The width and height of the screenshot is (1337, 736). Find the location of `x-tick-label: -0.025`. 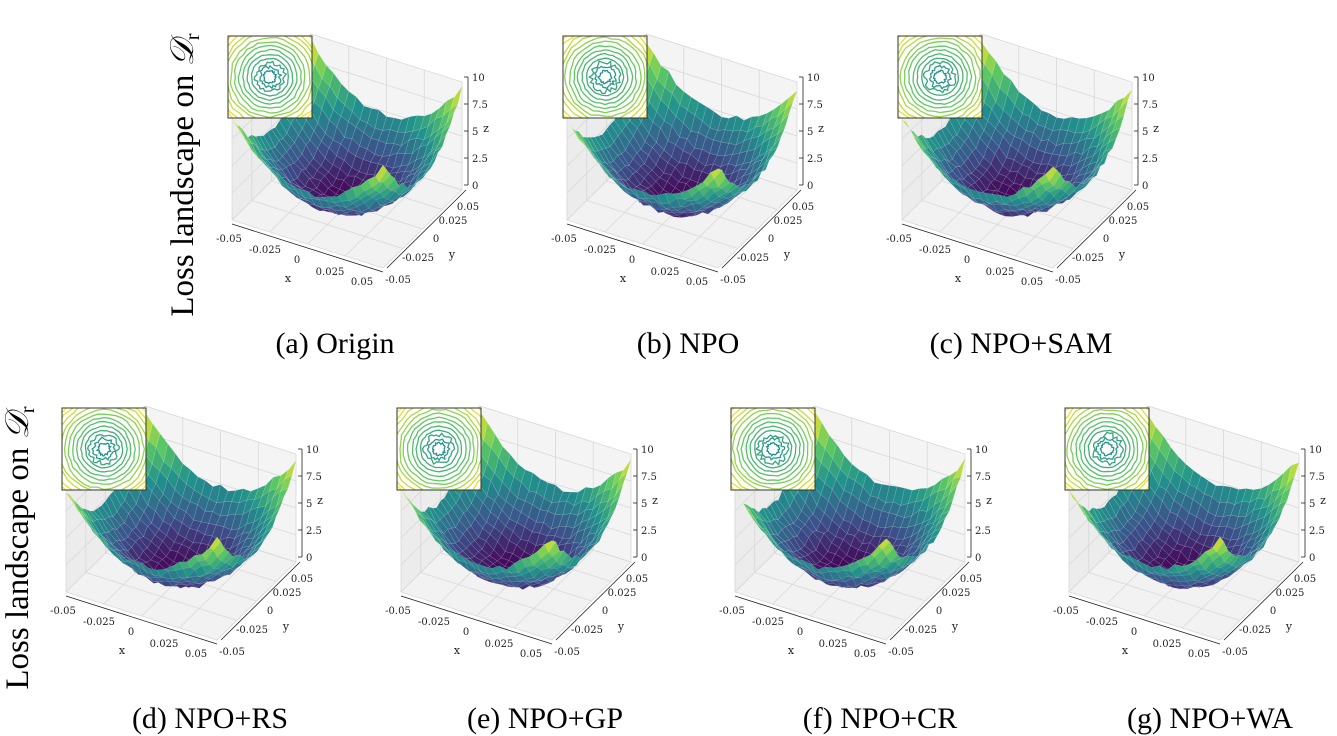

x-tick-label: -0.025 is located at coordinates (265, 250).